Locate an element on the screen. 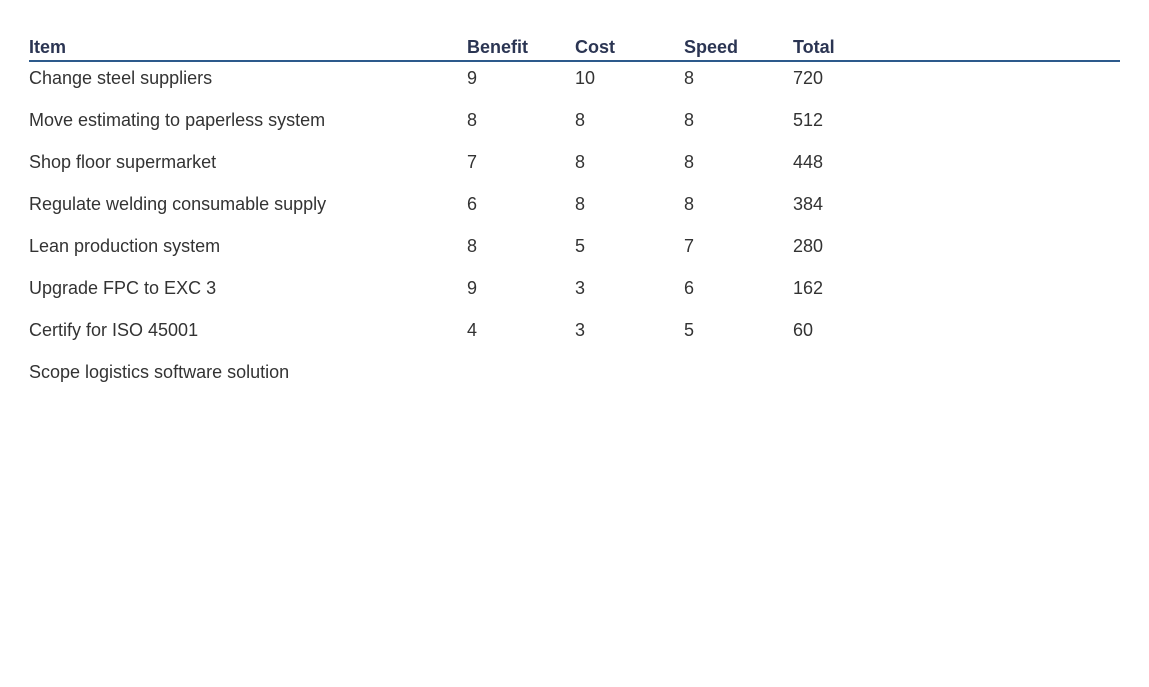  cell-total: 384 is located at coordinates (808, 204).